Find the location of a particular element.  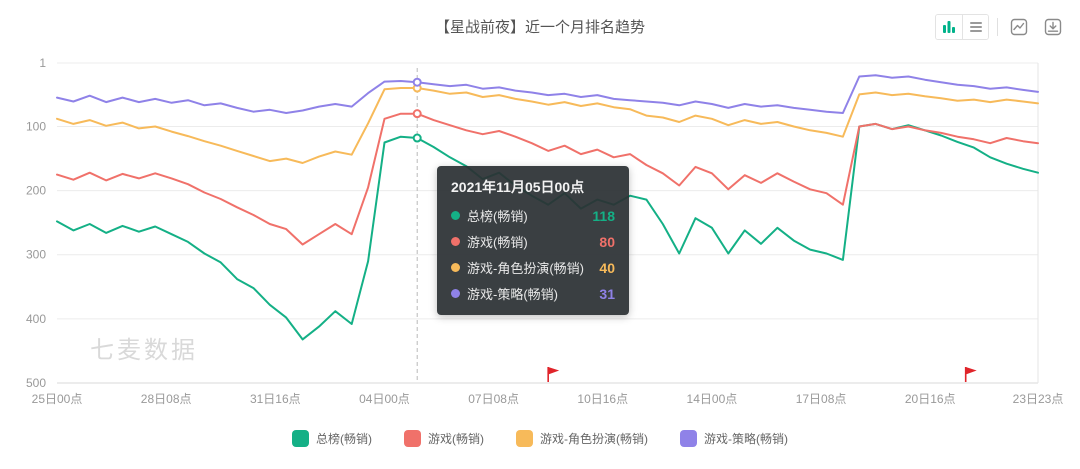

legend-item-total: 总榜(畅销) is located at coordinates (332, 438).